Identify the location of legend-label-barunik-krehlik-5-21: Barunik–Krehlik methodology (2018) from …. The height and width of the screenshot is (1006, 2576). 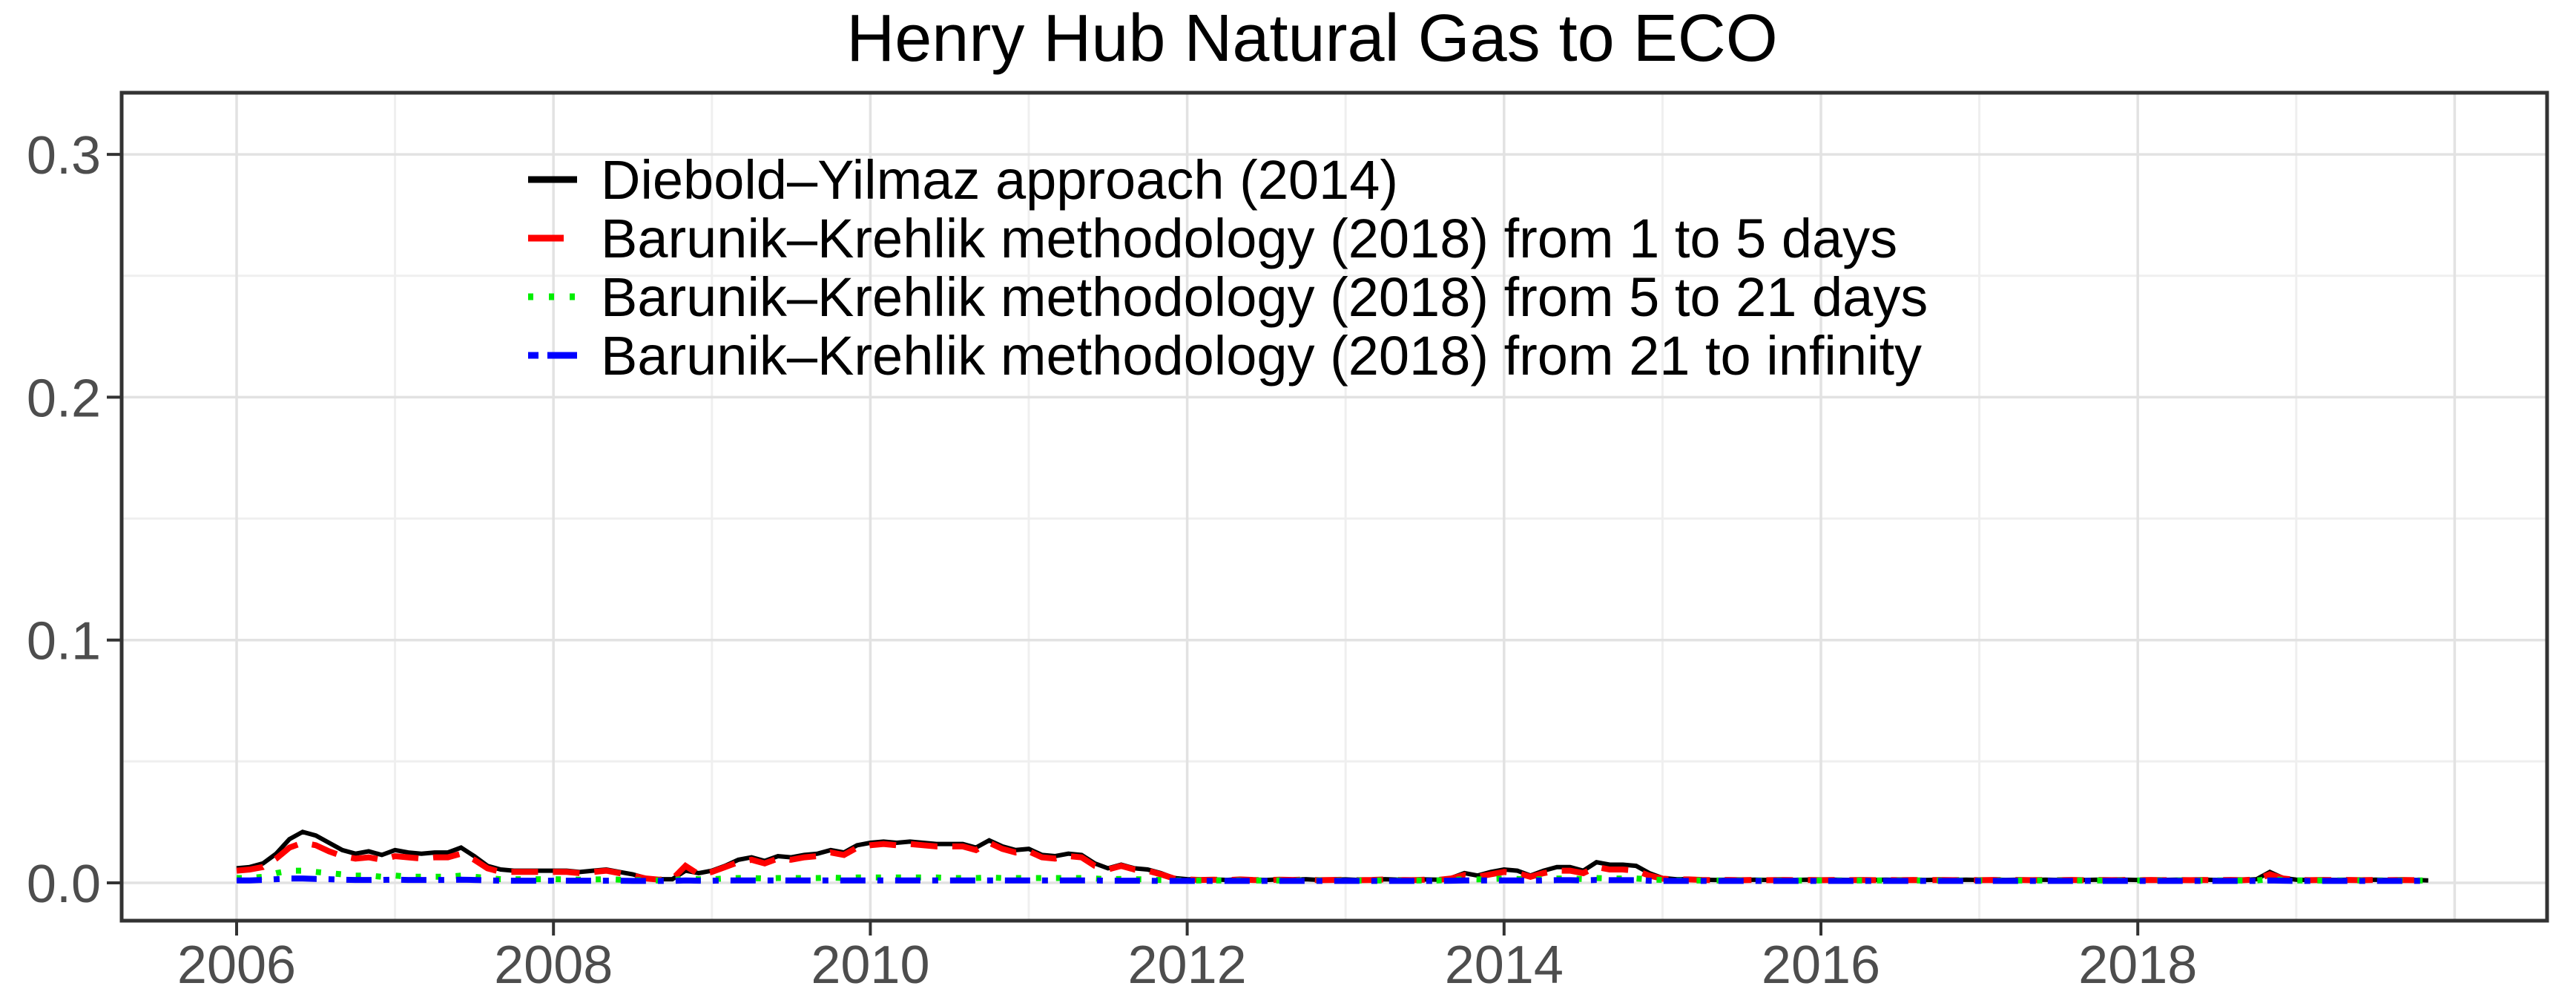
(1265, 297).